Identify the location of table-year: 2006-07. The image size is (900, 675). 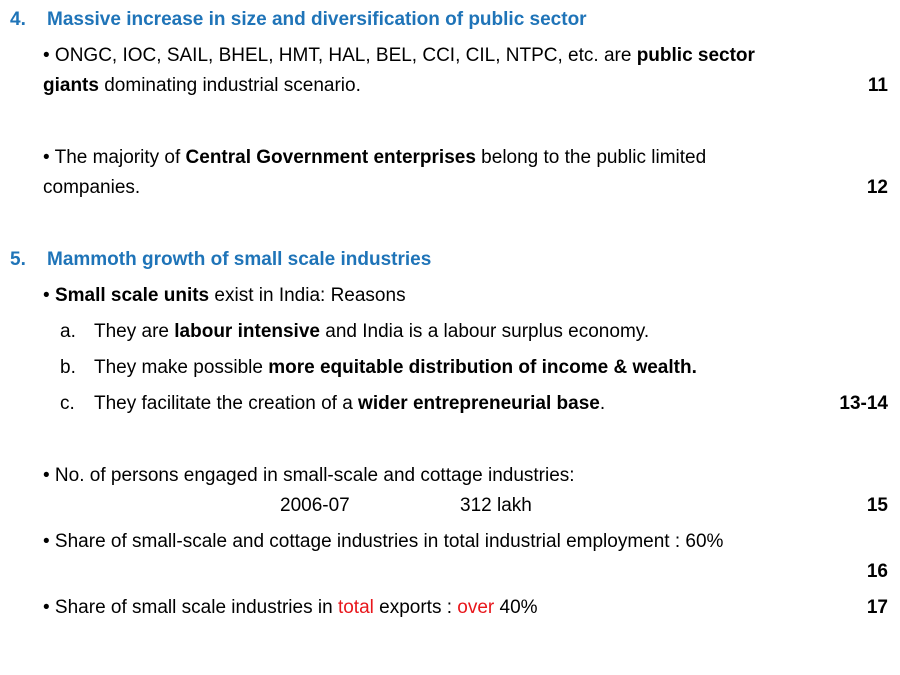
(315, 506).